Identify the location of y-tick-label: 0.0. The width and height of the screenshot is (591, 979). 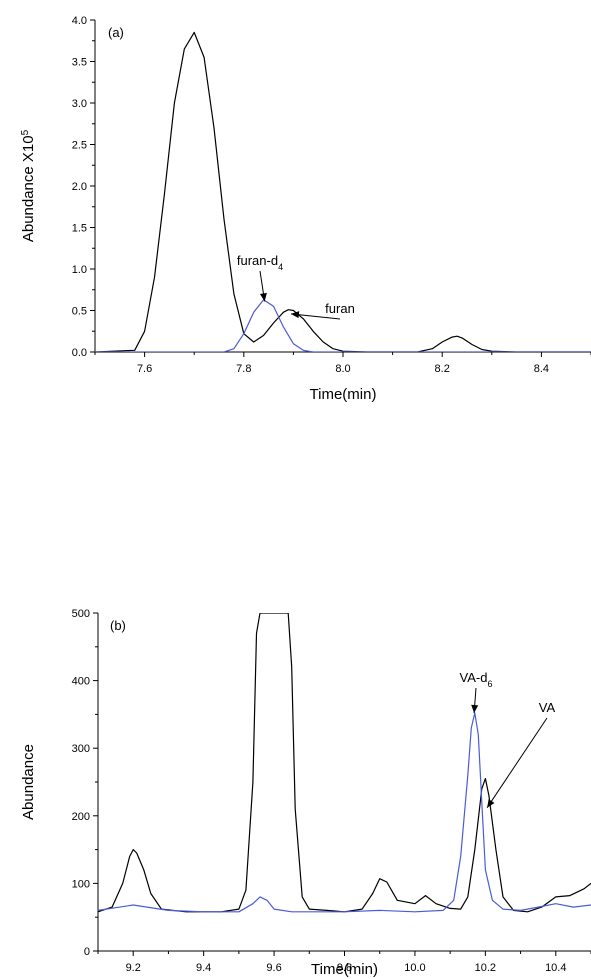
(79, 353).